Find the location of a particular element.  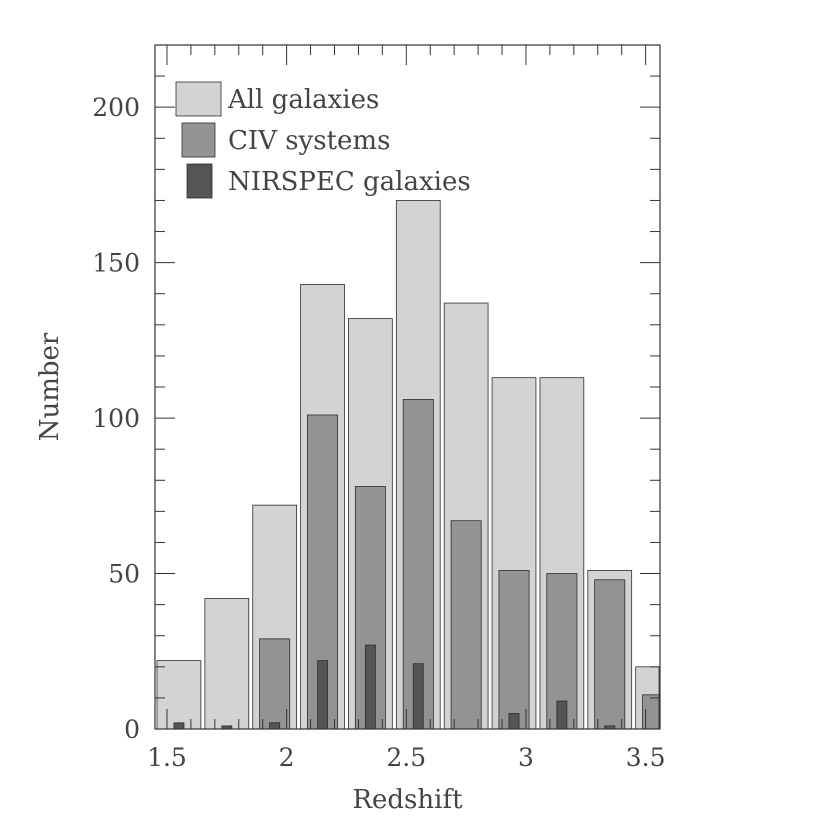

y-tick-label: 150 is located at coordinates (116, 263).